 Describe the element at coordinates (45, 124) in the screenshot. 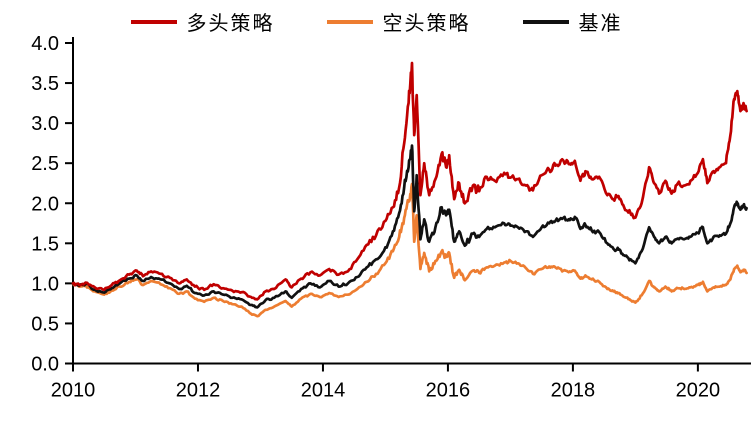

I see `y-axis-tick-label: 3.0` at that location.